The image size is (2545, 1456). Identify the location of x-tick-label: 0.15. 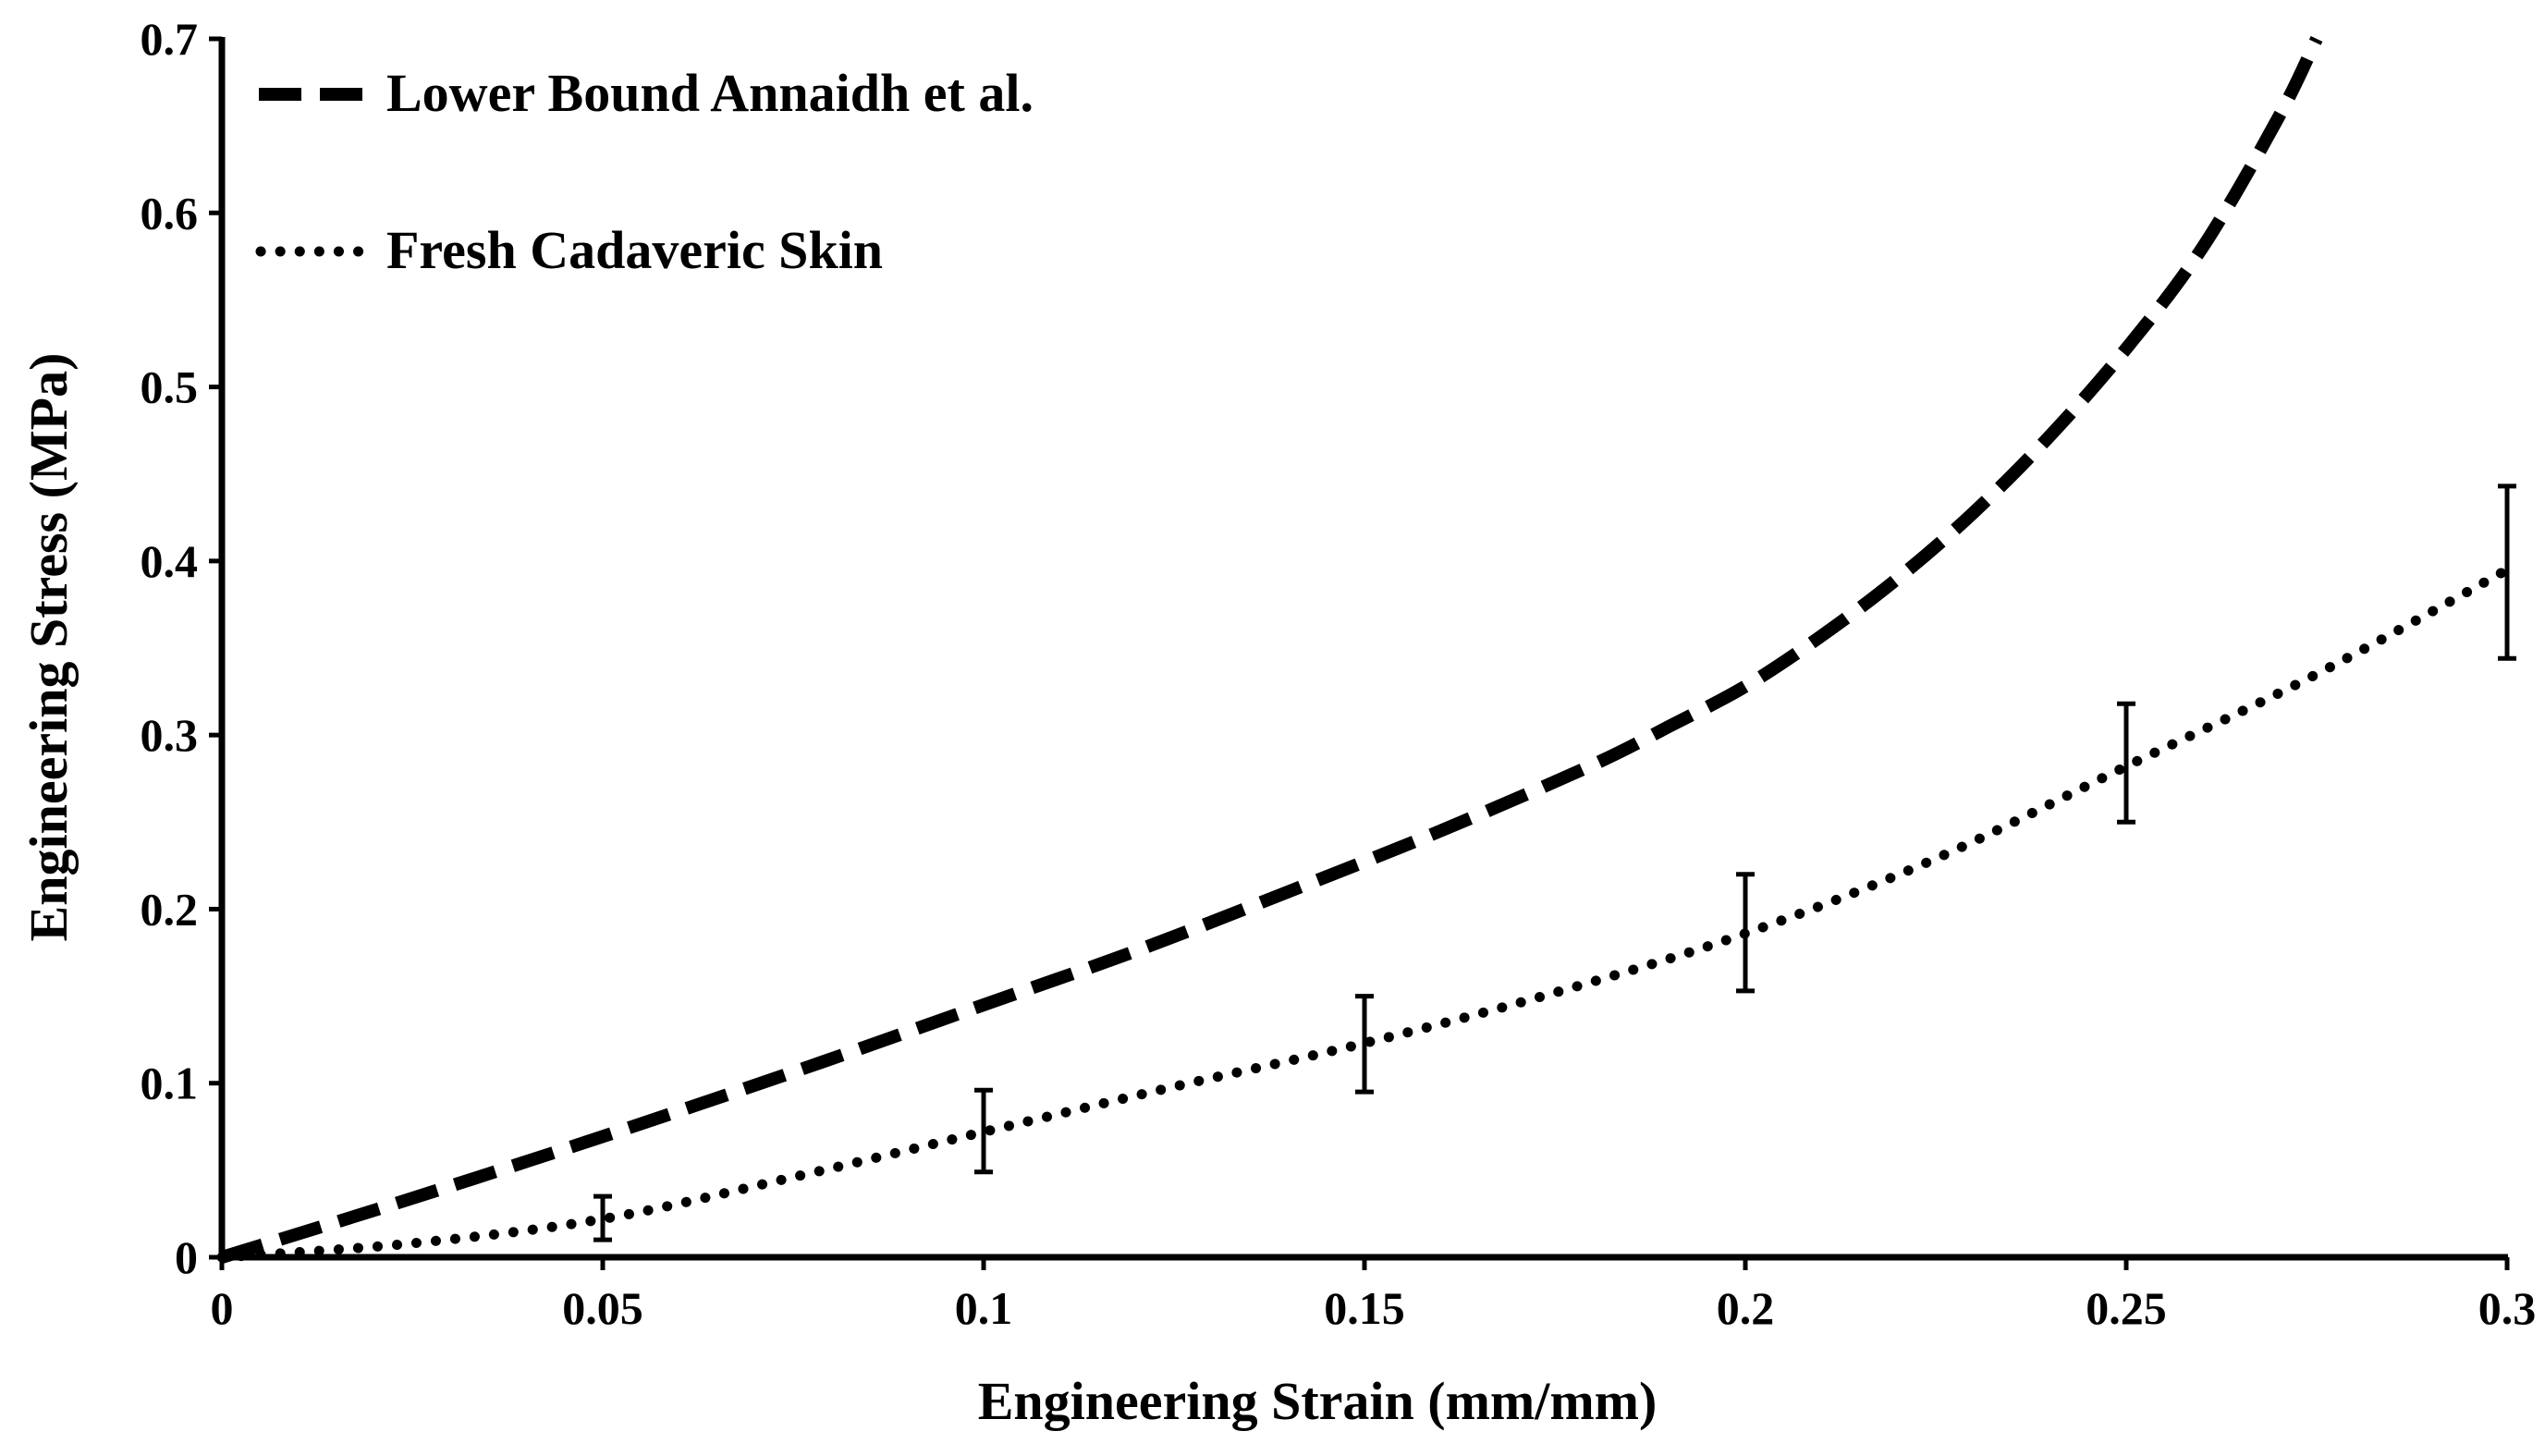
(1364, 1308).